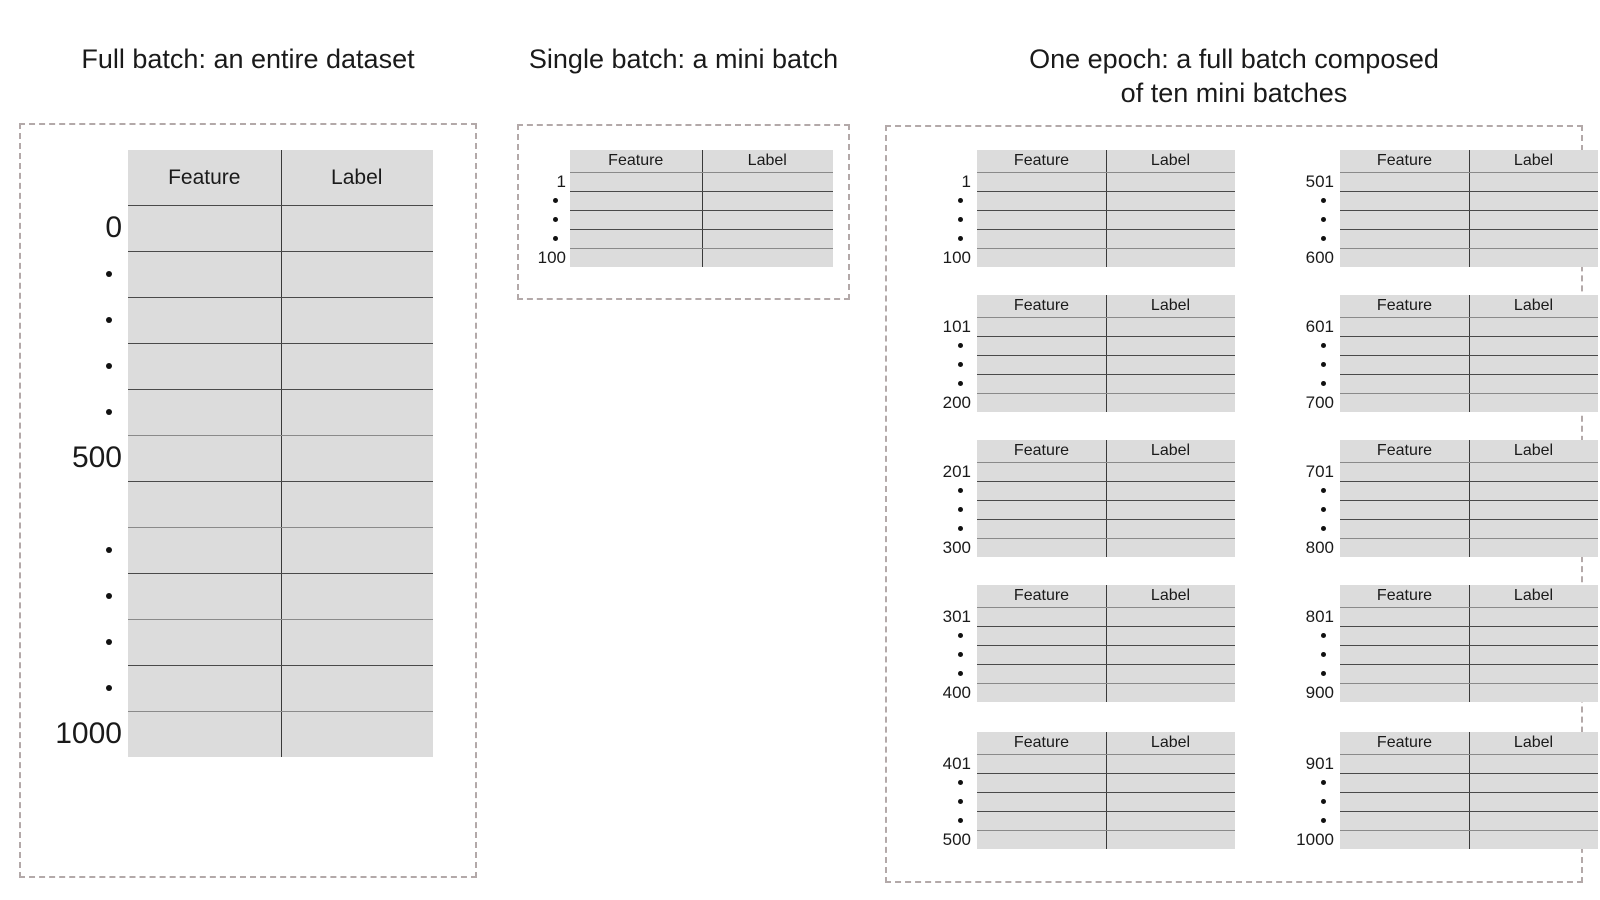 The height and width of the screenshot is (900, 1600). Describe the element at coordinates (683, 212) in the screenshot. I see `group-box-single-batch` at that location.